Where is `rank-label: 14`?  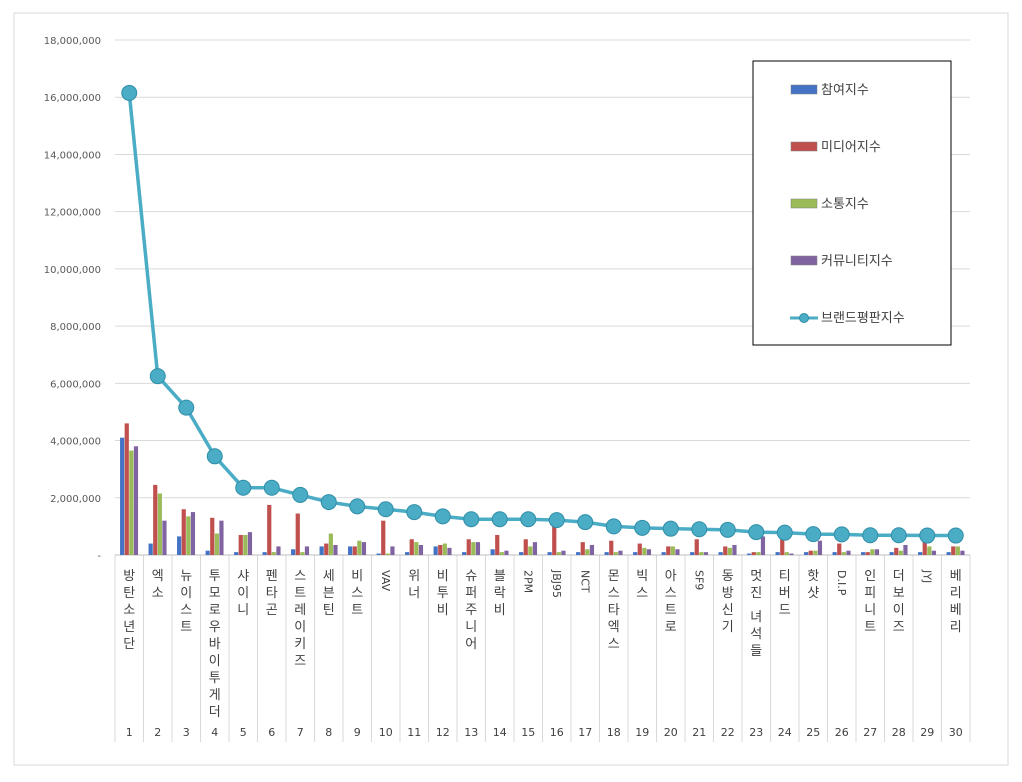
rank-label: 14 is located at coordinates (500, 732).